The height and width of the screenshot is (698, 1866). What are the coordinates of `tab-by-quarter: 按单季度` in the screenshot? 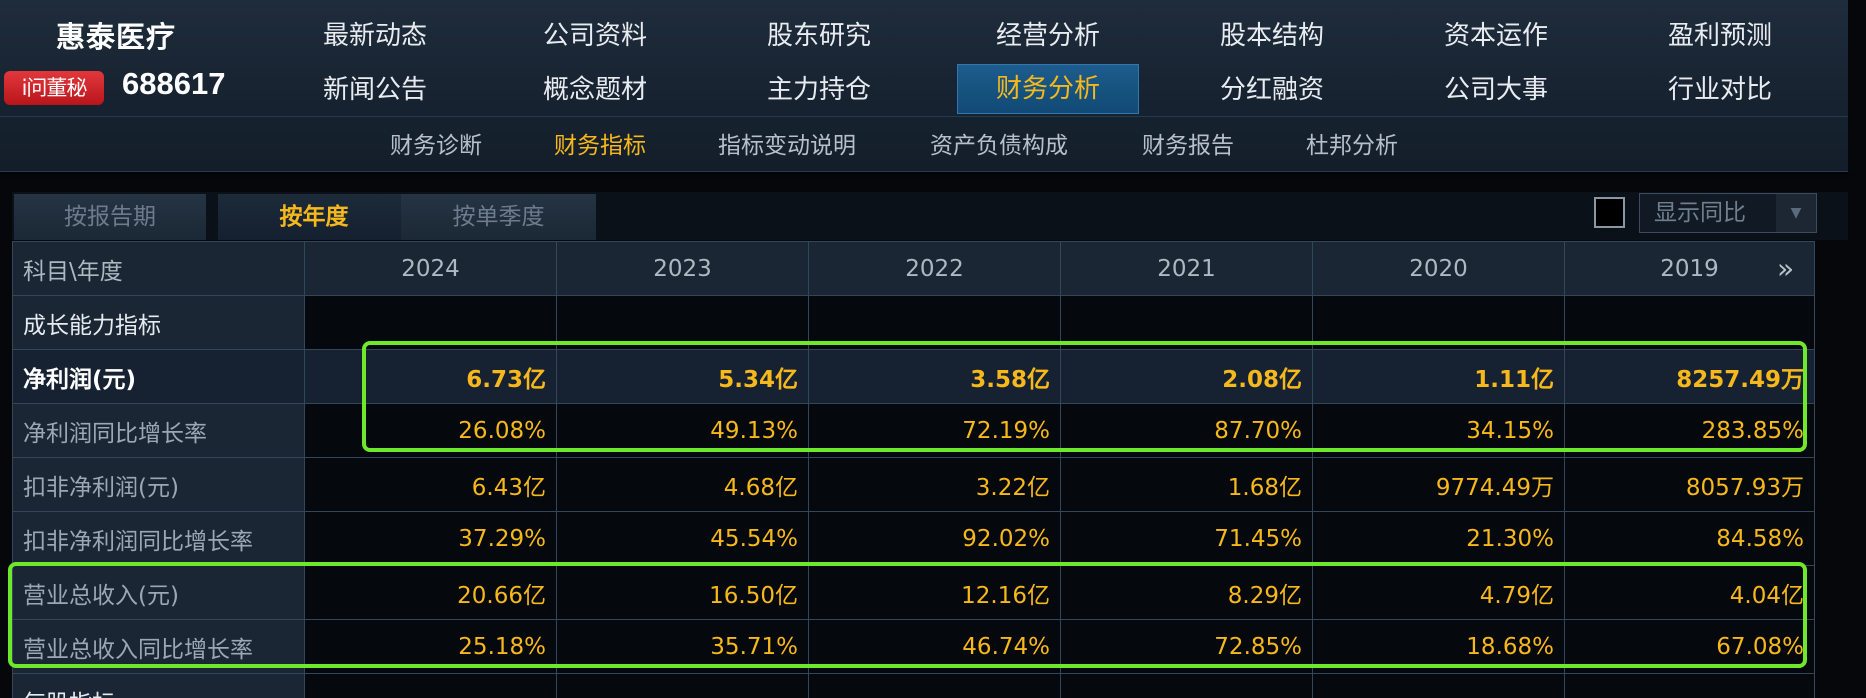 It's located at (498, 217).